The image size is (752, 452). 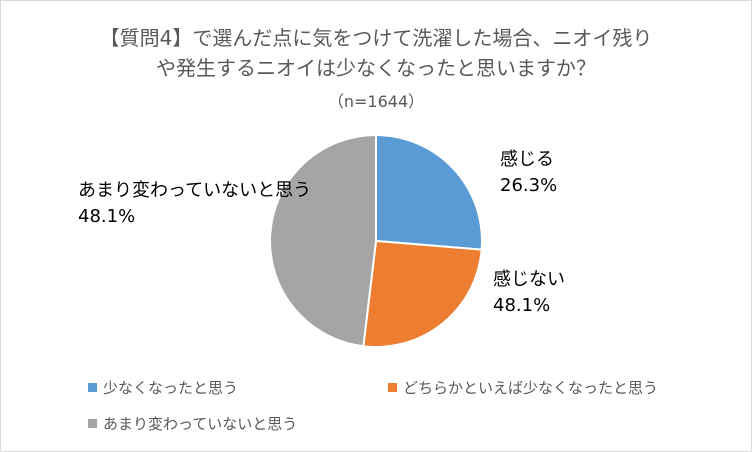 I want to click on slice-label-2: 感じない 48.1%, so click(x=529, y=293).